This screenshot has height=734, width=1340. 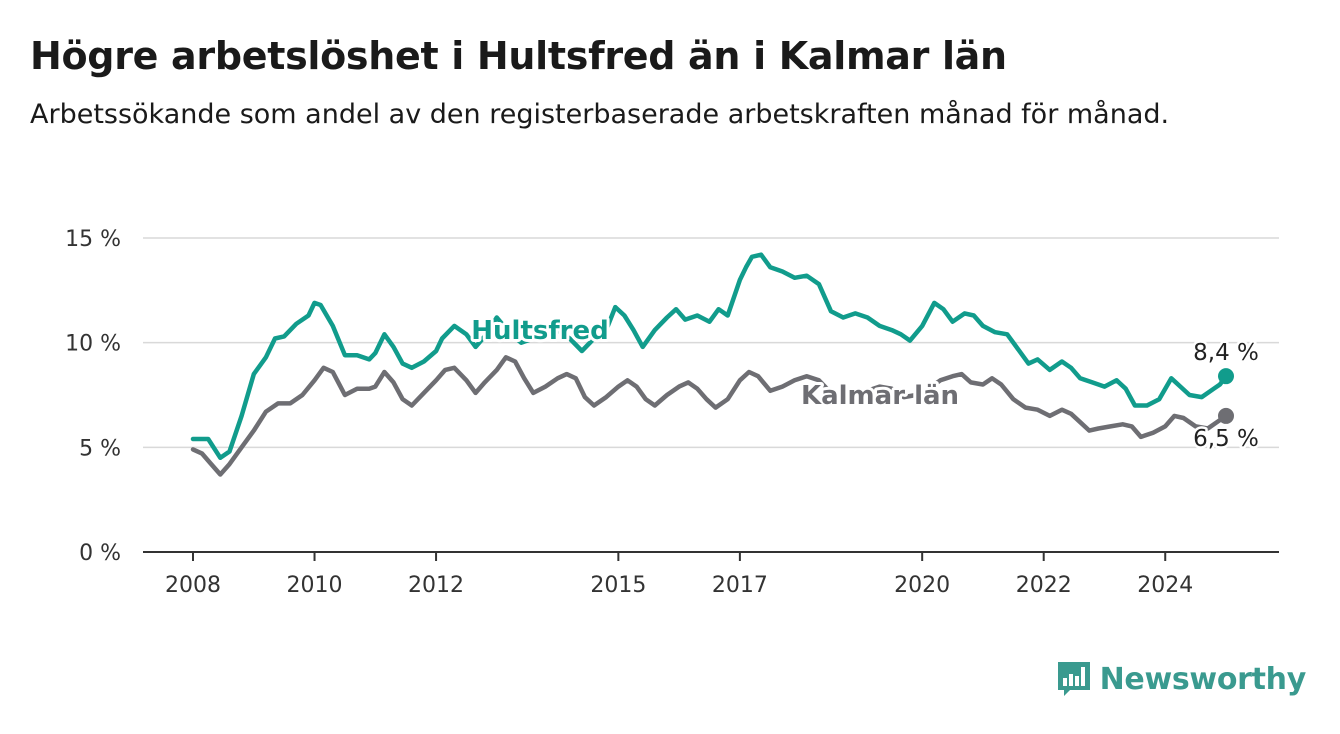 I want to click on series-line-kalmar-lan, so click(x=709, y=416).